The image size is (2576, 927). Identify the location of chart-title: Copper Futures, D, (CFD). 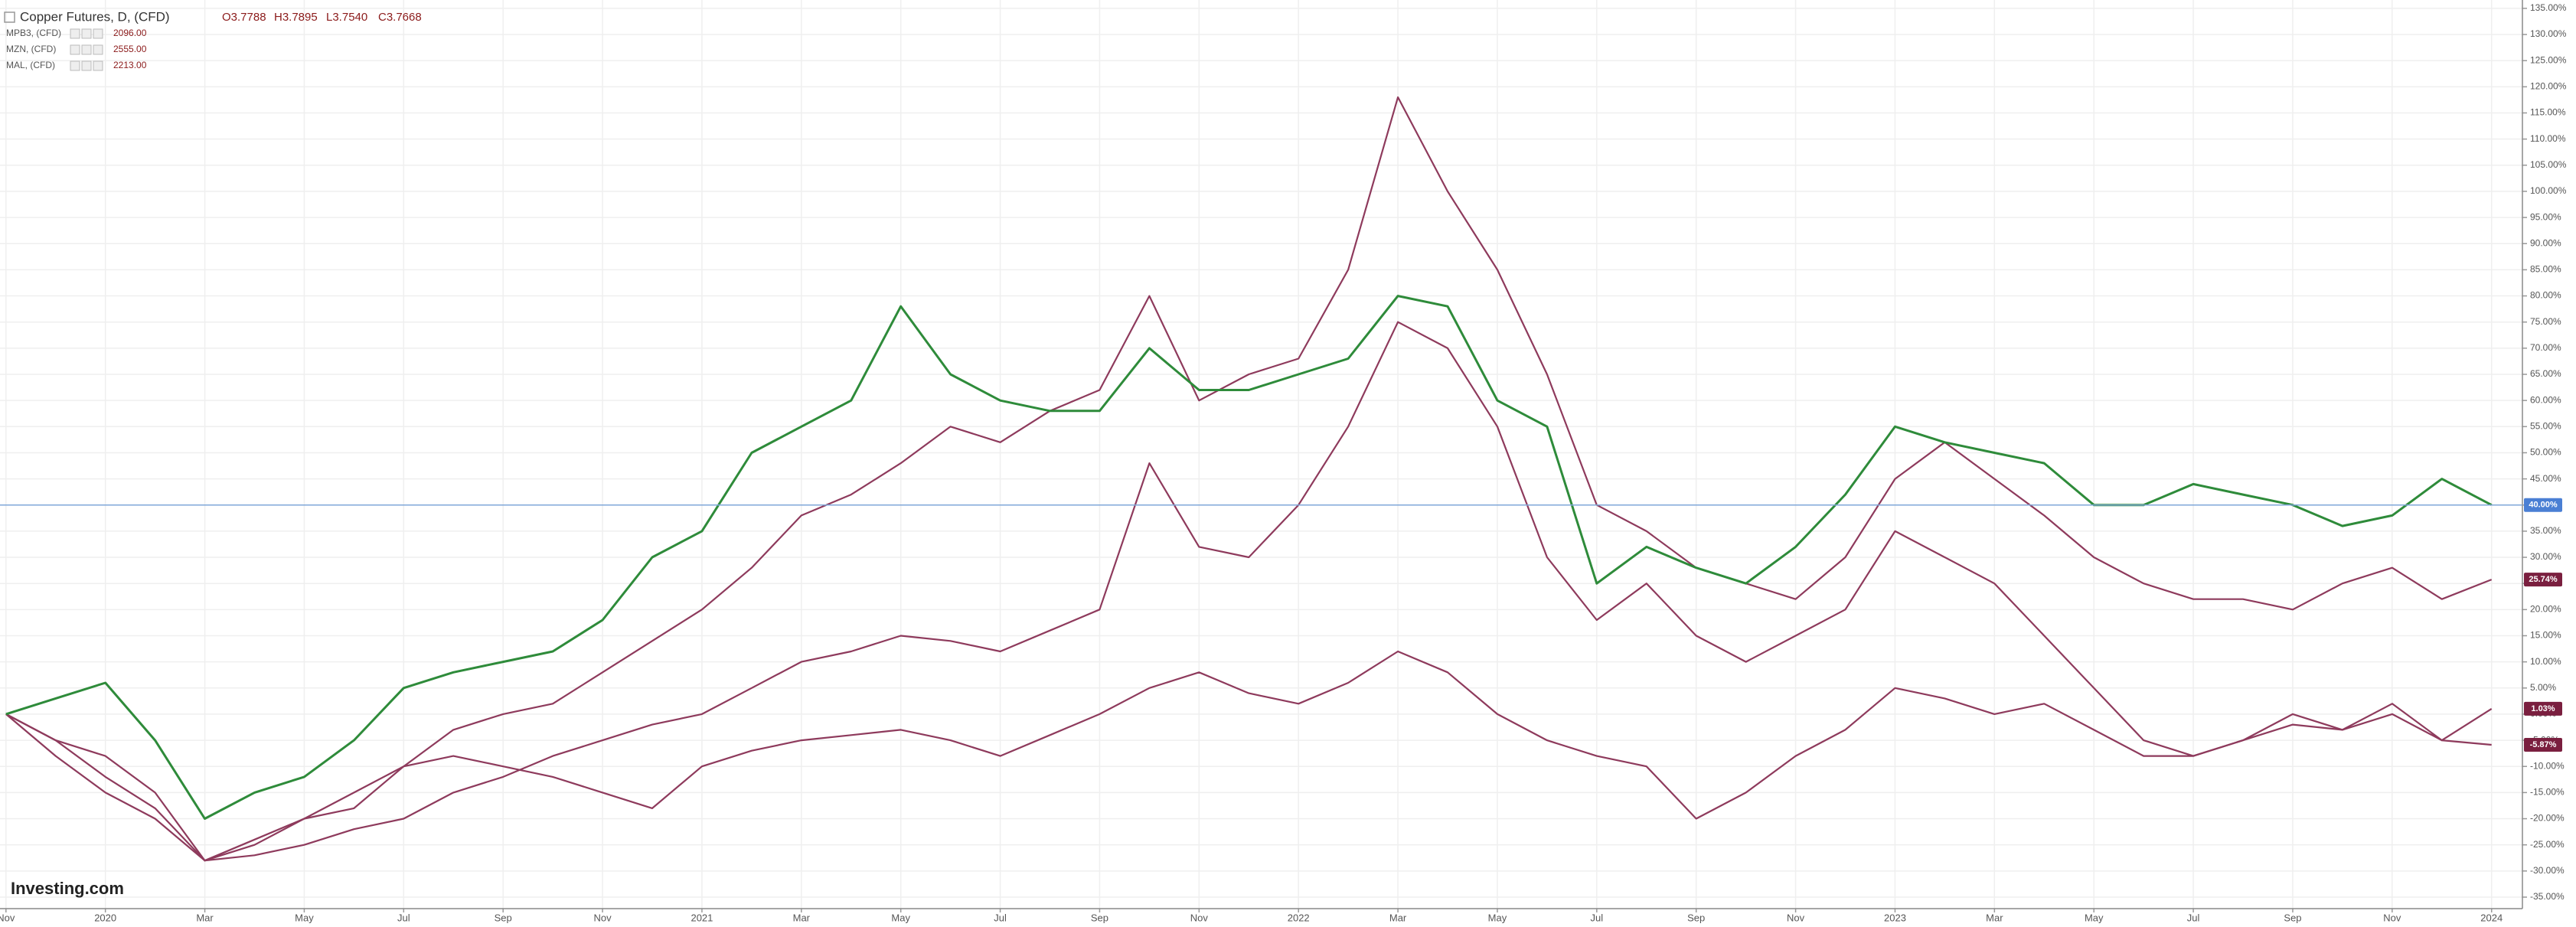
(95, 16).